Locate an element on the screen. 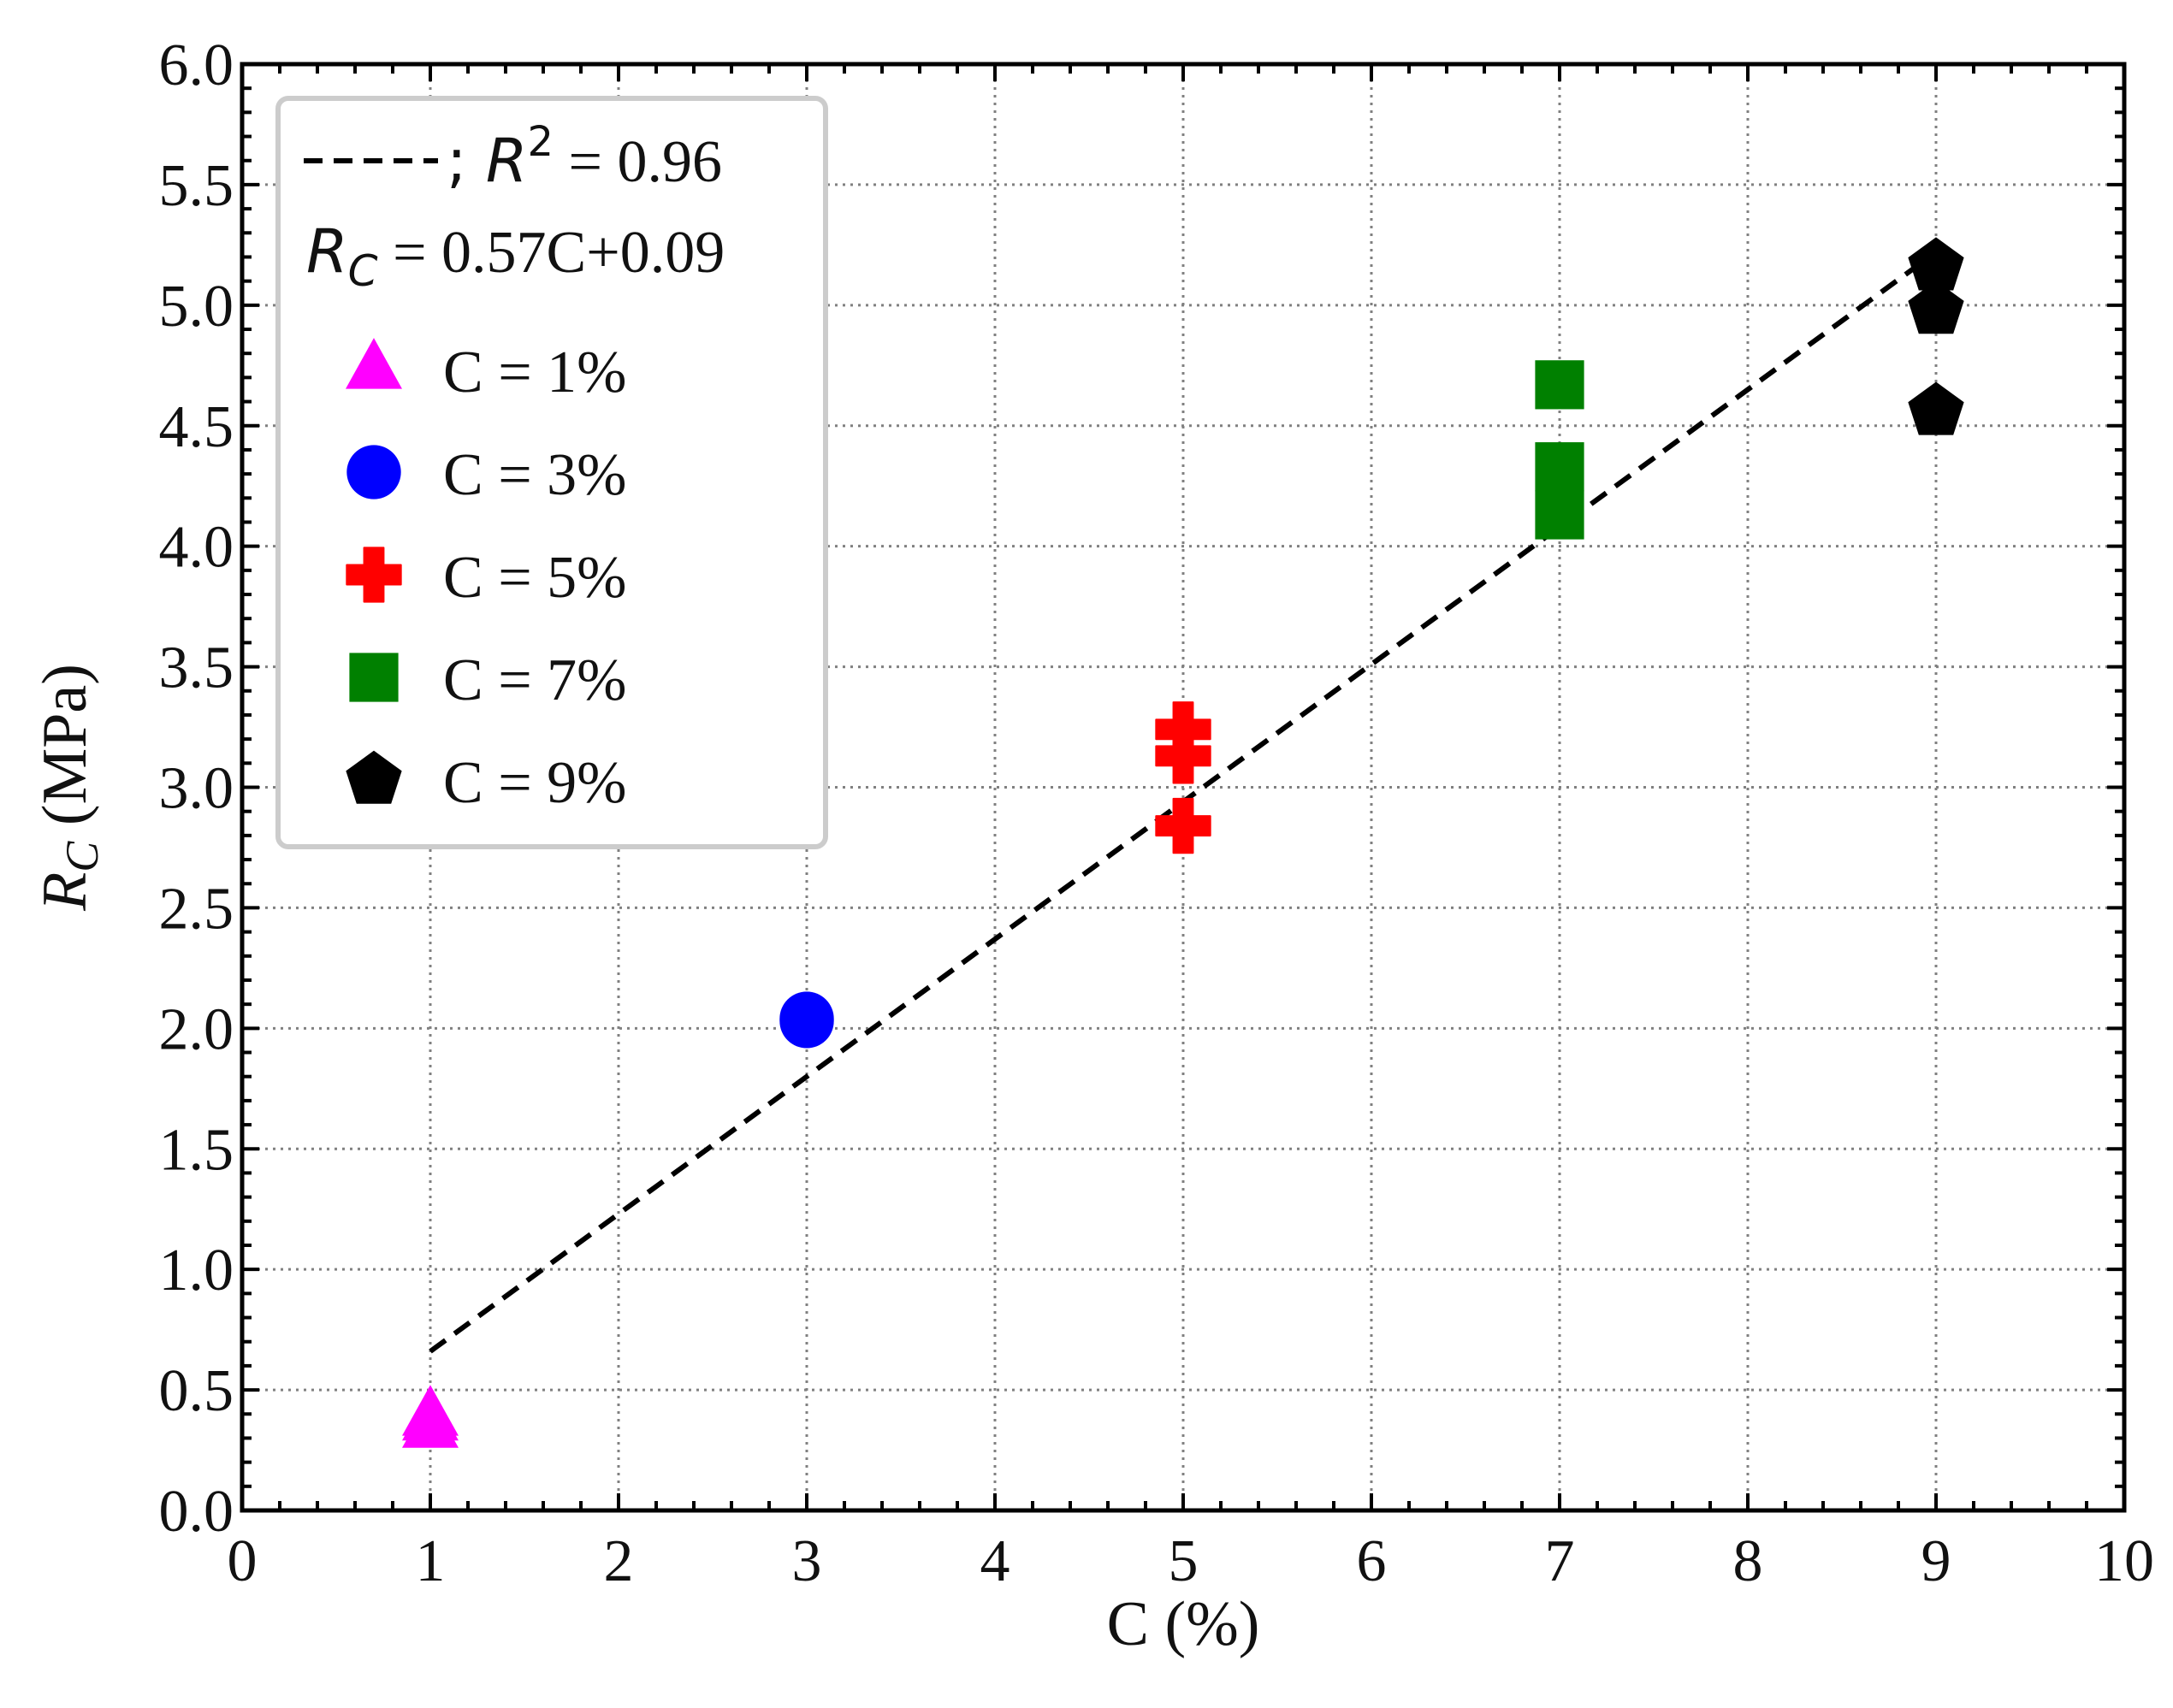 The width and height of the screenshot is (2173, 1708). legend-box is located at coordinates (551, 472).